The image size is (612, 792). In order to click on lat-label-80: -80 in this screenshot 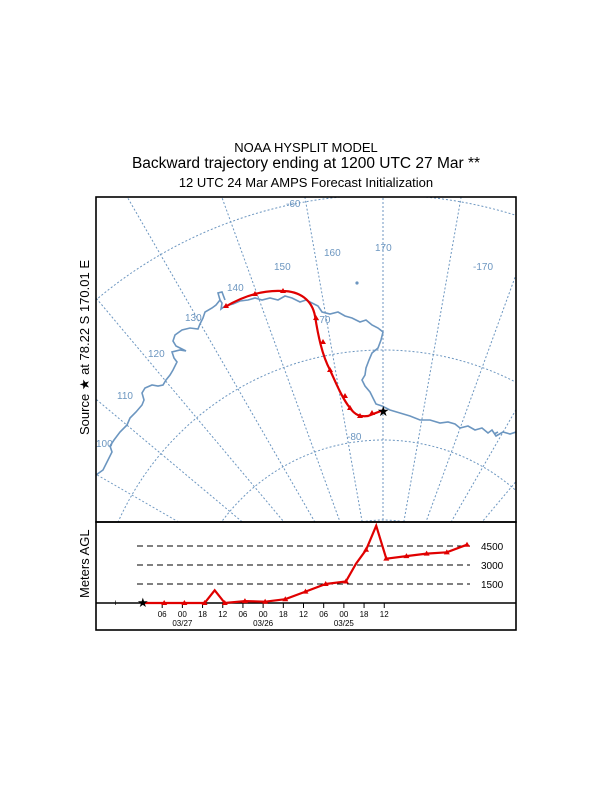, I will do `click(354, 437)`.